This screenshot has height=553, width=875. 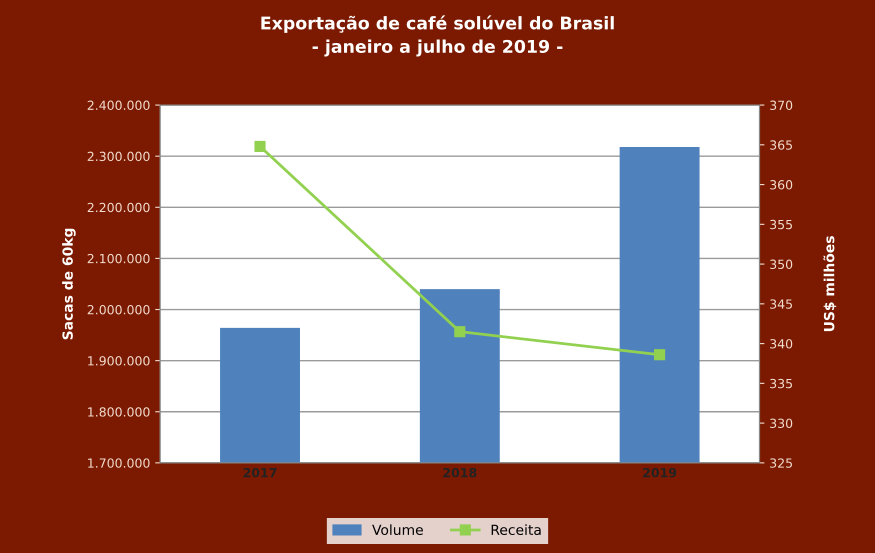 I want to click on y2-tick-label: 355, so click(x=781, y=225).